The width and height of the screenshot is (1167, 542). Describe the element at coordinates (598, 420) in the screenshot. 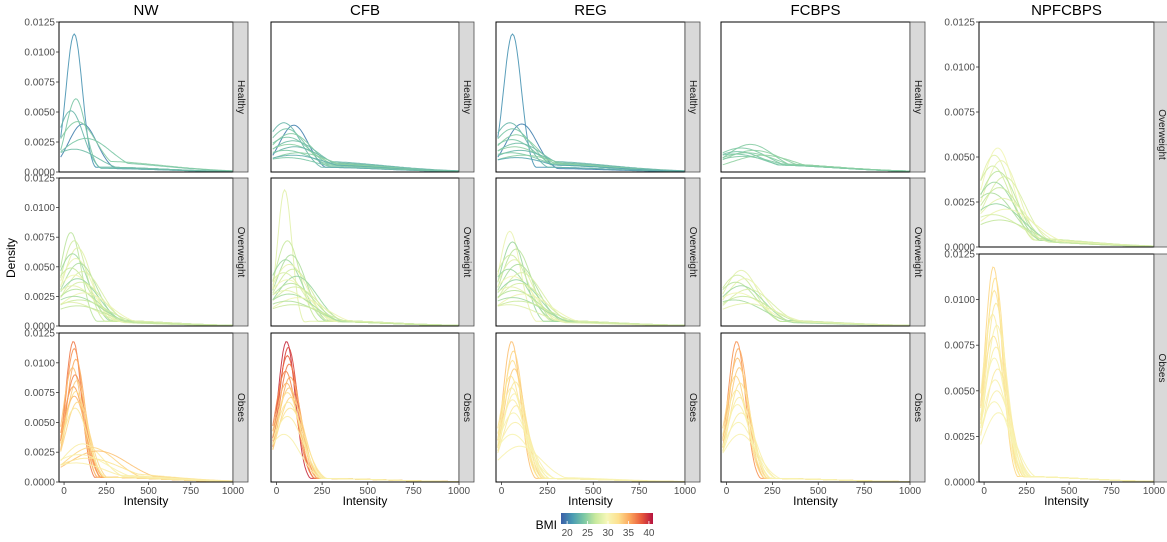

I see `panel-reg-obses: Obses 0 250 500 750 1000 Intensity` at that location.